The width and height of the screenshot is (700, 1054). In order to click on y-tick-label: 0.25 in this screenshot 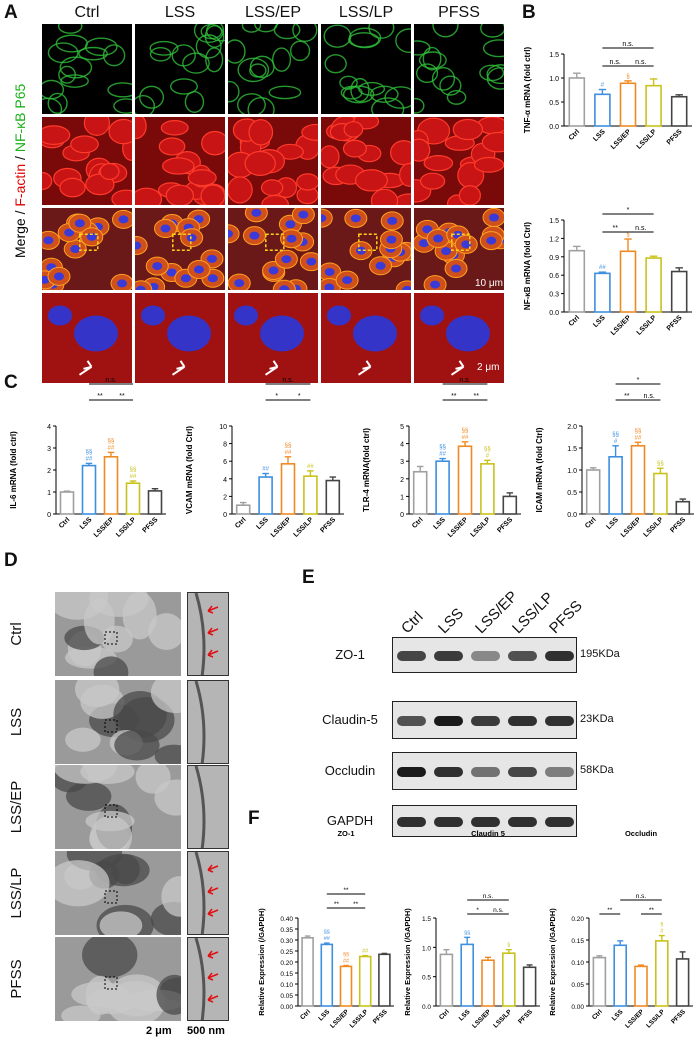, I will do `click(286, 952)`.